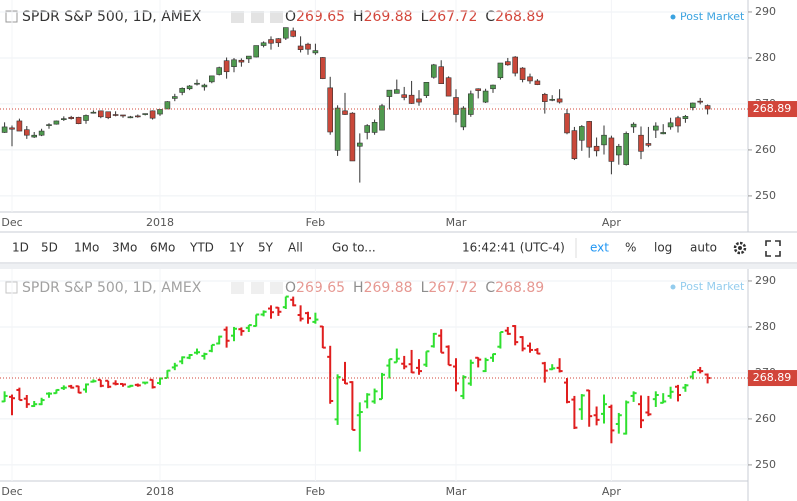  What do you see at coordinates (612, 491) in the screenshot?
I see `x-tick-label: Apr` at bounding box center [612, 491].